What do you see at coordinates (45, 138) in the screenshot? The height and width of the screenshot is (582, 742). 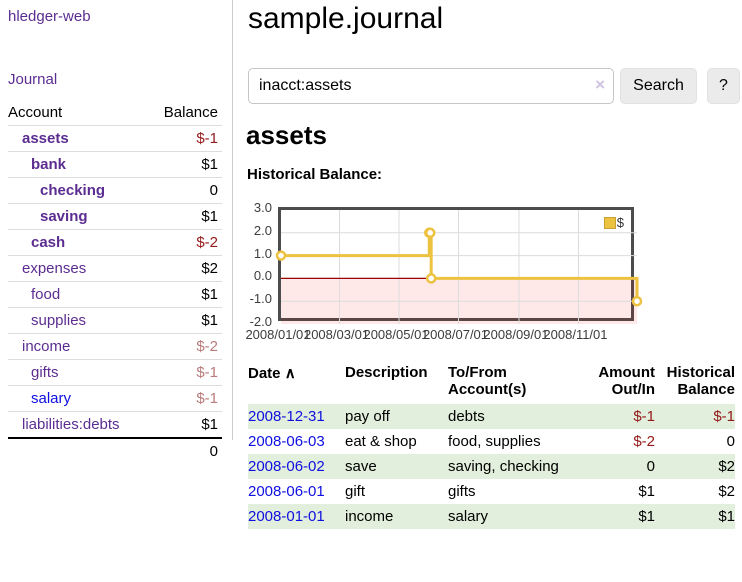 I see `account-link-assets: assets` at bounding box center [45, 138].